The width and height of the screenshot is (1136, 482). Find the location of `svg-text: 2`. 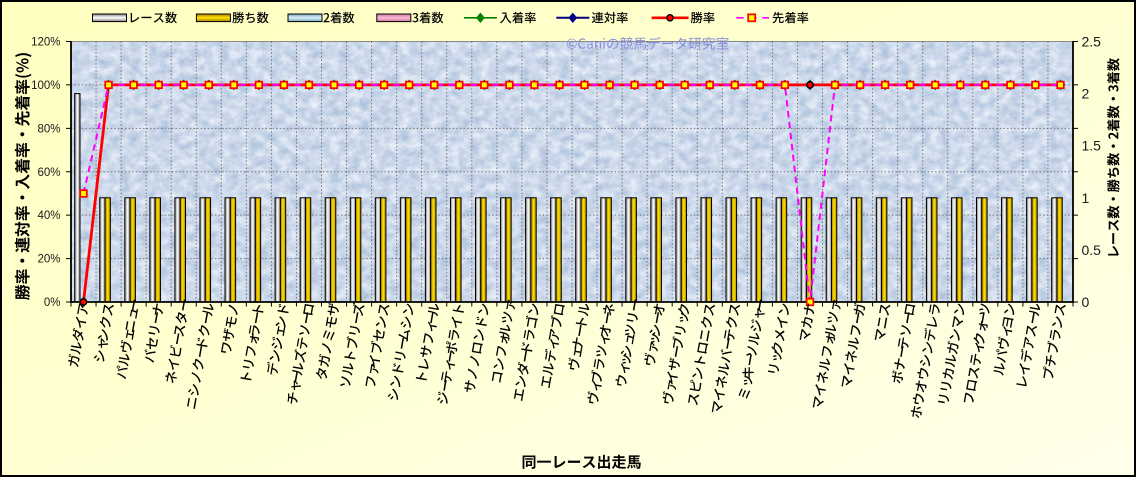

svg-text: 2 is located at coordinates (1086, 94).